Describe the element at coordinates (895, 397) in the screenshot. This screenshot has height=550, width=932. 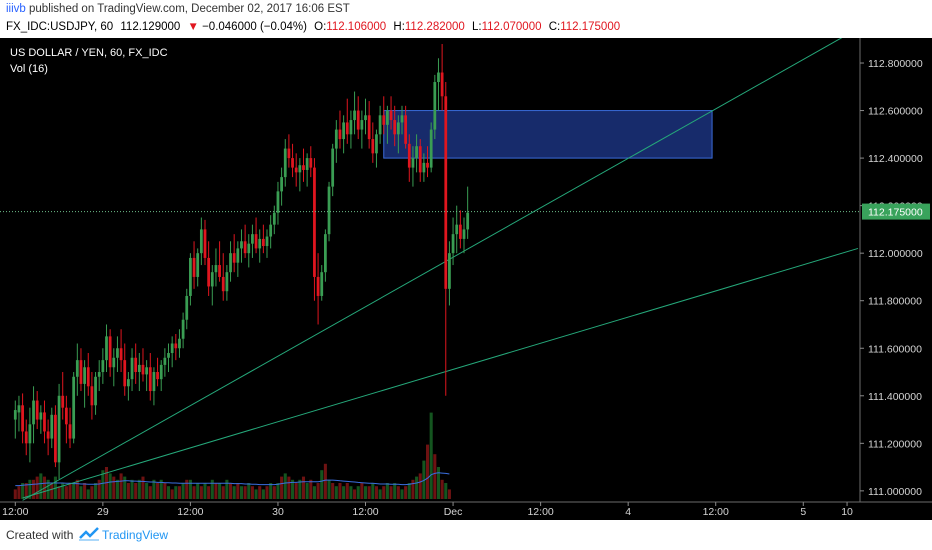
I see `y-tick-label: 111.400000` at that location.